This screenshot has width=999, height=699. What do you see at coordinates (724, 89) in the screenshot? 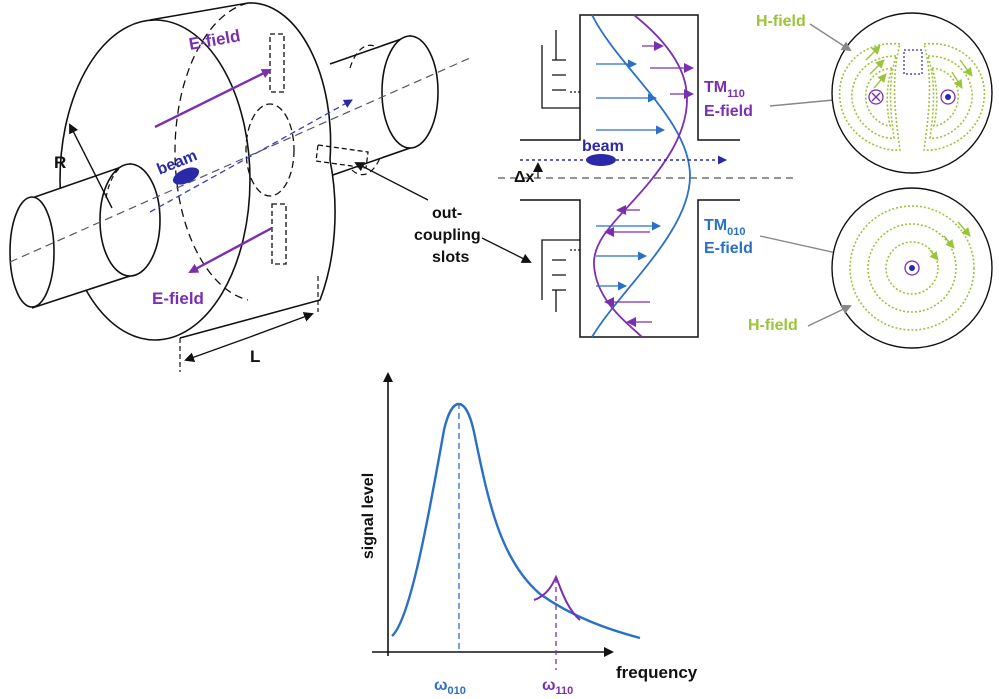
I see `tm110-label: TM110` at bounding box center [724, 89].